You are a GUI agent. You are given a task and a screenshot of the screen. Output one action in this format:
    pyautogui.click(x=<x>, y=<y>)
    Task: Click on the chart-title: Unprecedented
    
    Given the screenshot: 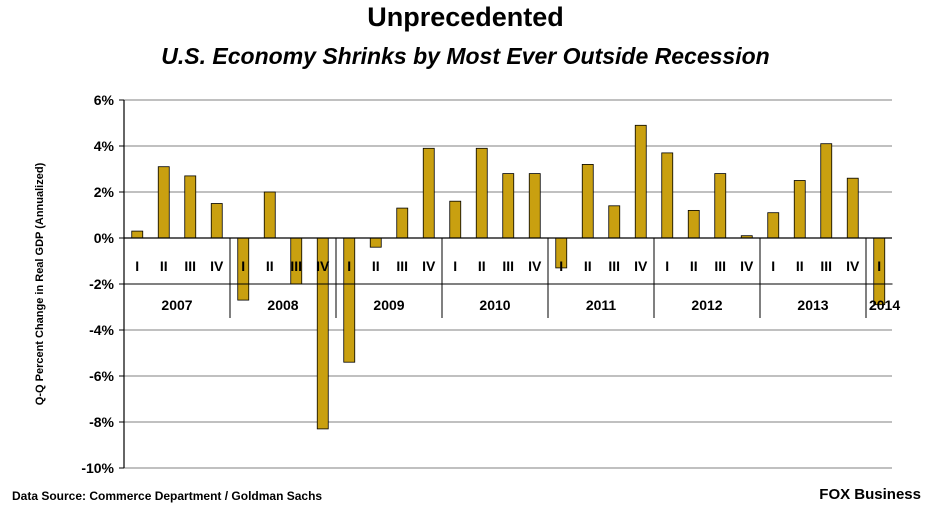 What is the action you would take?
    pyautogui.click(x=465, y=17)
    